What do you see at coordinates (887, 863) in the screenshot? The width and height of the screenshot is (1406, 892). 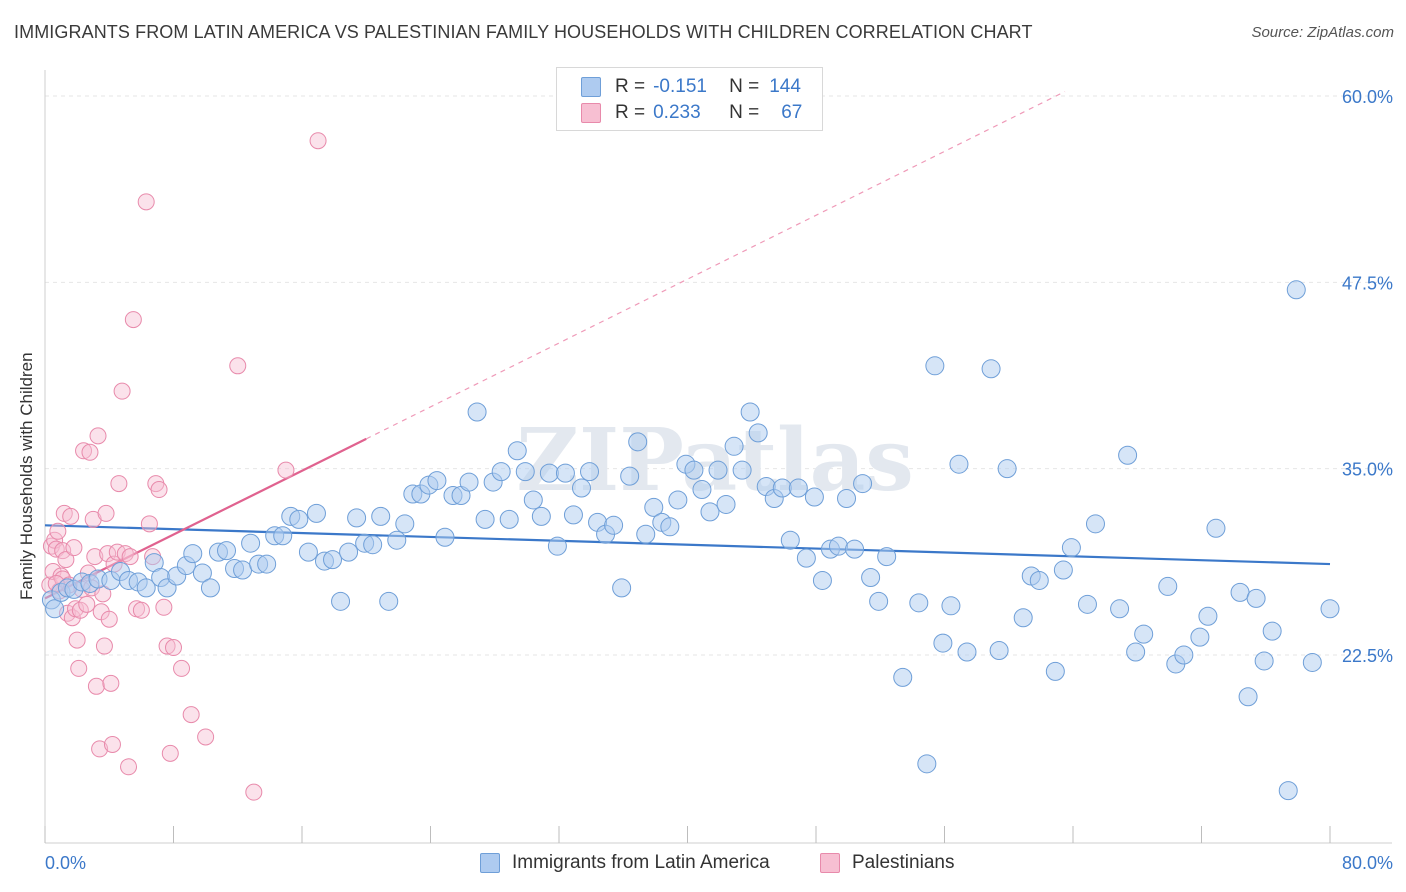 I see `bottom-legend-palestinians: Palestinians` at bounding box center [887, 863].